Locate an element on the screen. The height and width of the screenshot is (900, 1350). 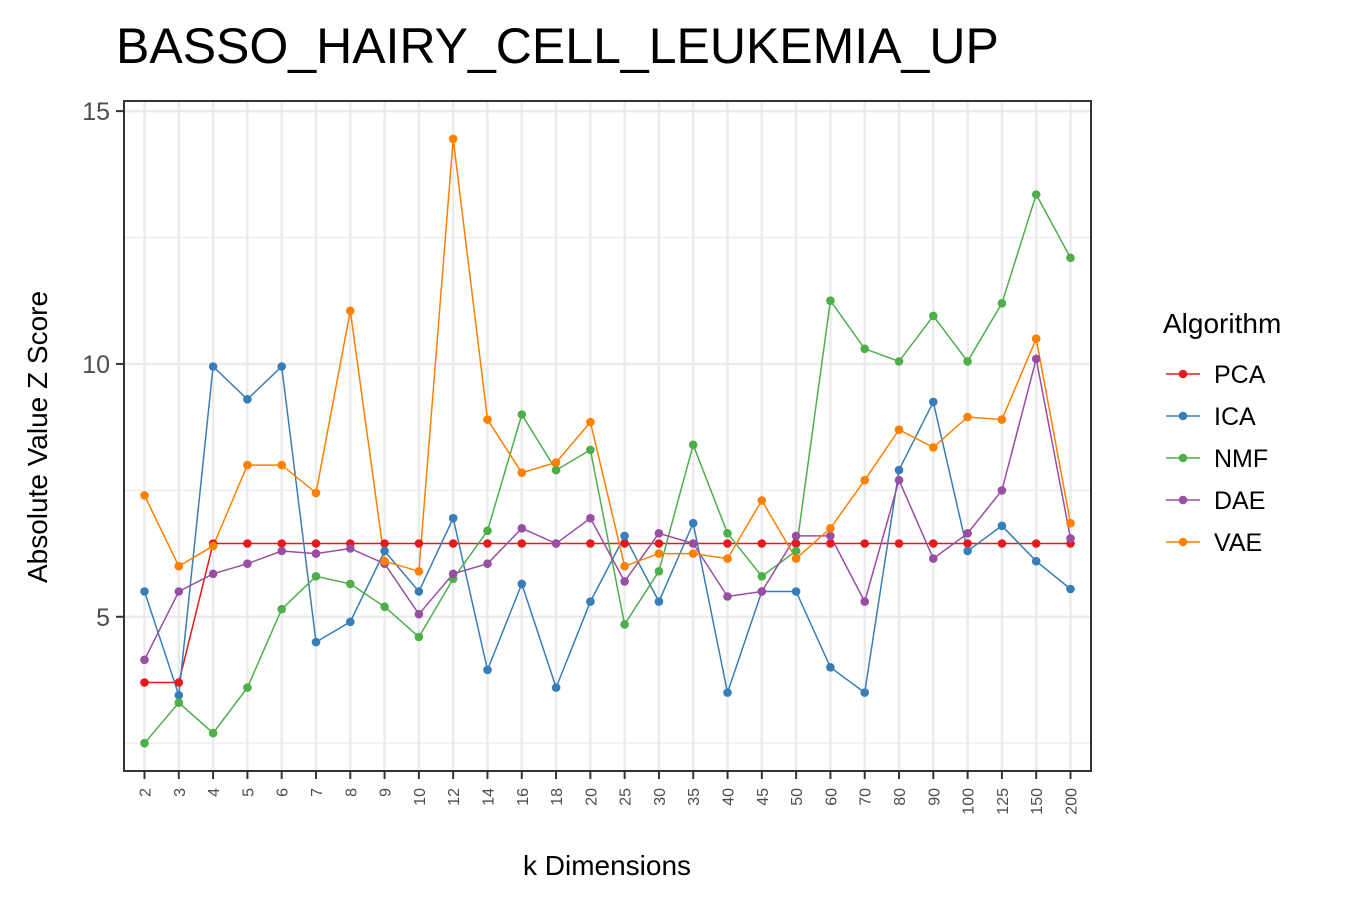
x-tick-label: 5 is located at coordinates (248, 792).